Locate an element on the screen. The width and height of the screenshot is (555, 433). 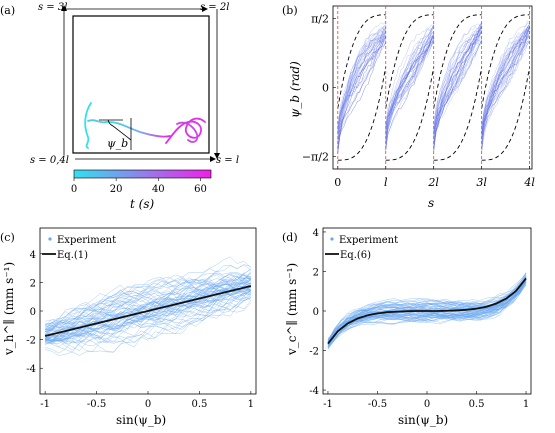
arena-box is located at coordinates (141, 84).